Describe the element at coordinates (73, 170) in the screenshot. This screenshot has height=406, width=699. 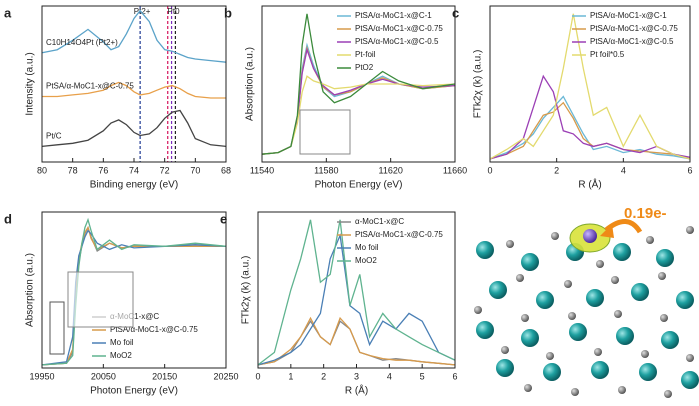
I see `x-tick-label: 78` at that location.